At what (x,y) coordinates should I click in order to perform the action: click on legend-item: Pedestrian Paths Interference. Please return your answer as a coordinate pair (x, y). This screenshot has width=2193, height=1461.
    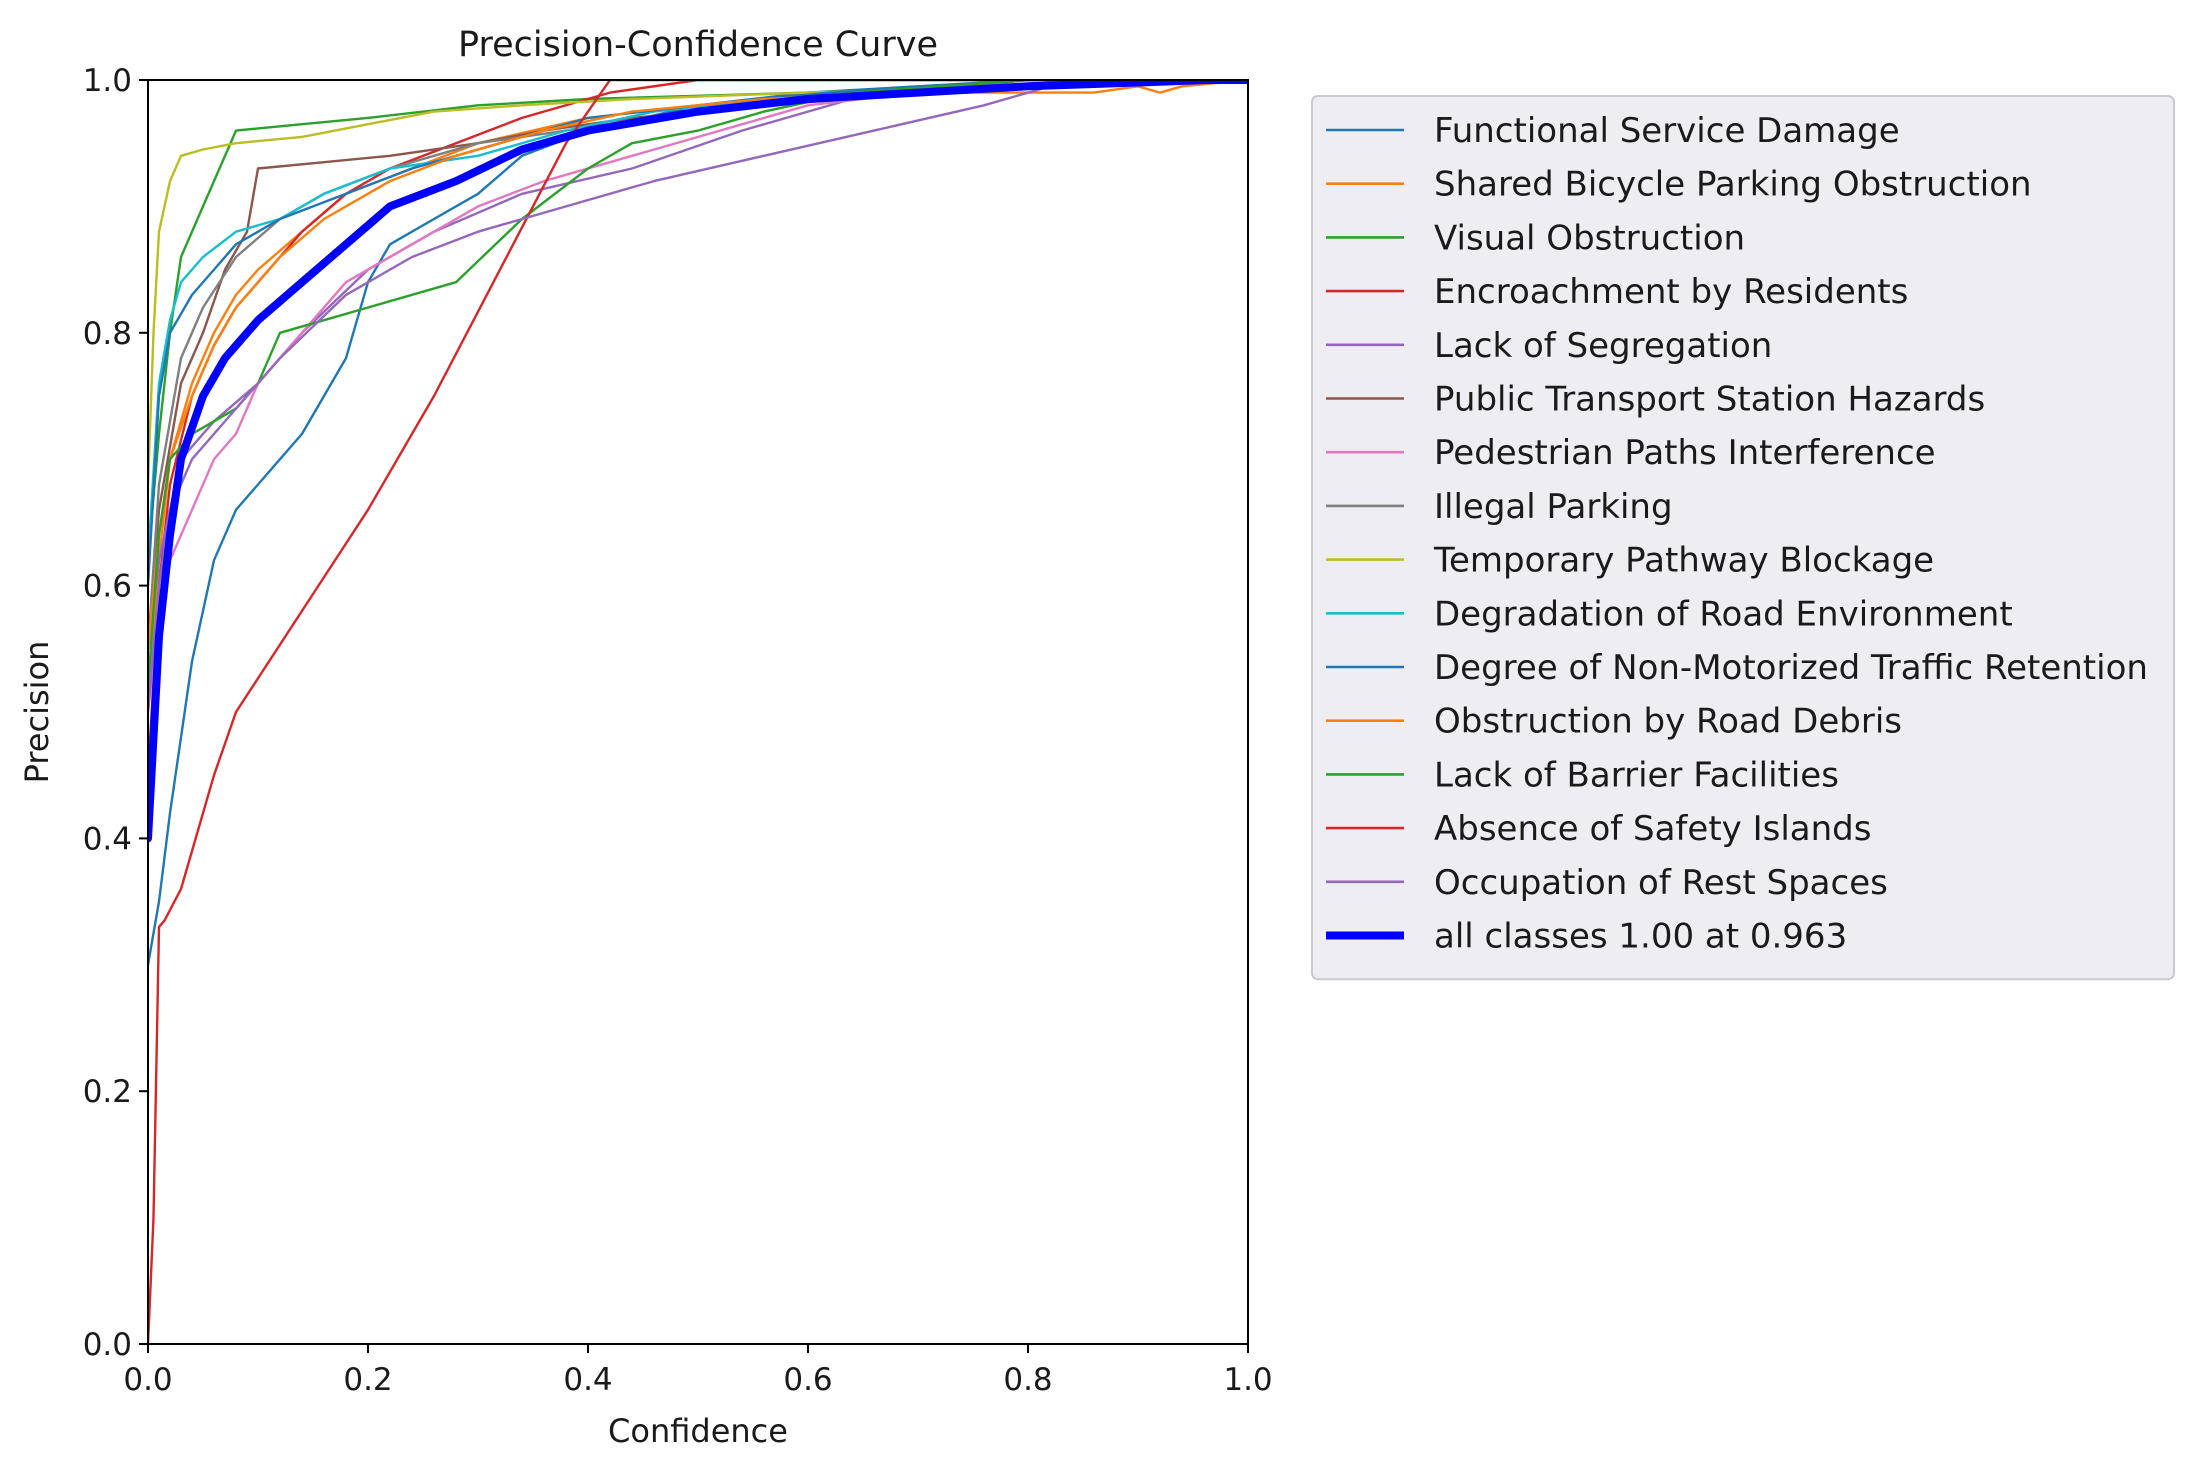
    Looking at the image, I should click on (1631, 453).